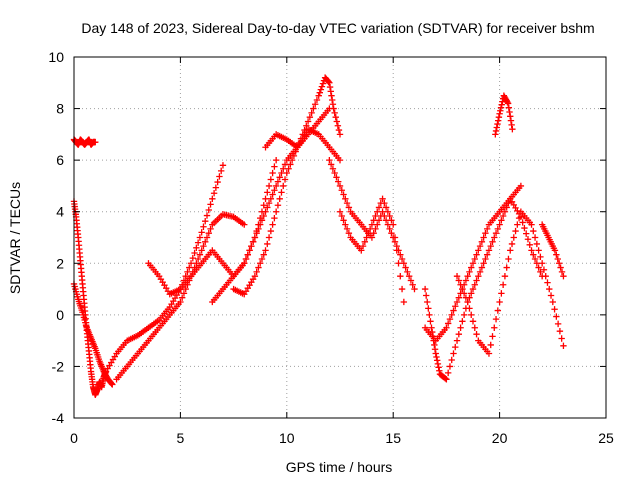 The image size is (640, 480). I want to click on y-tick-label: 0, so click(60, 315).